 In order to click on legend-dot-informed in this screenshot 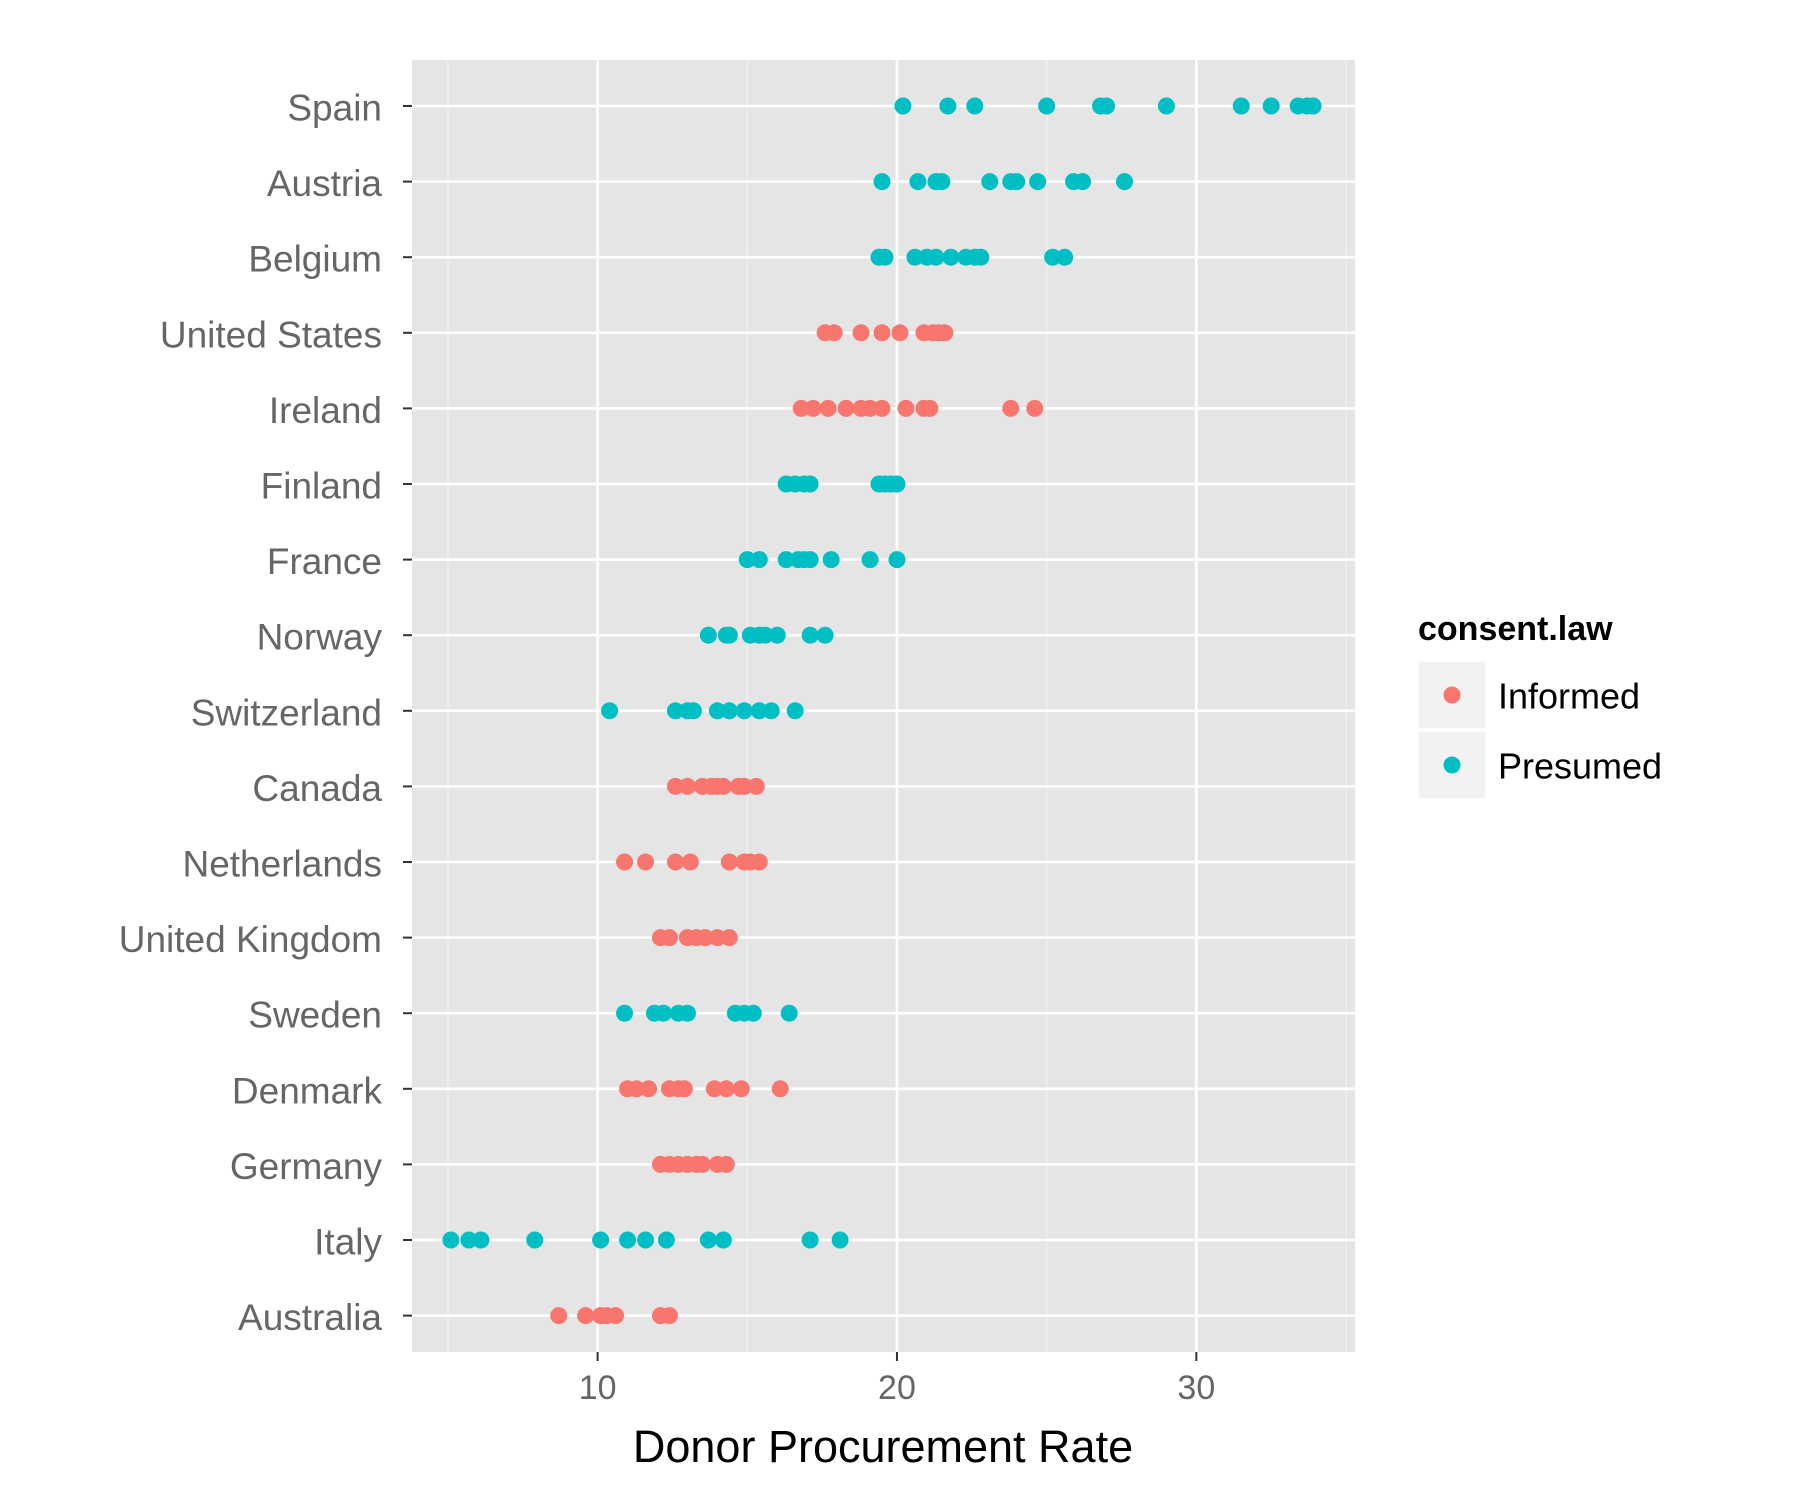, I will do `click(1452, 695)`.